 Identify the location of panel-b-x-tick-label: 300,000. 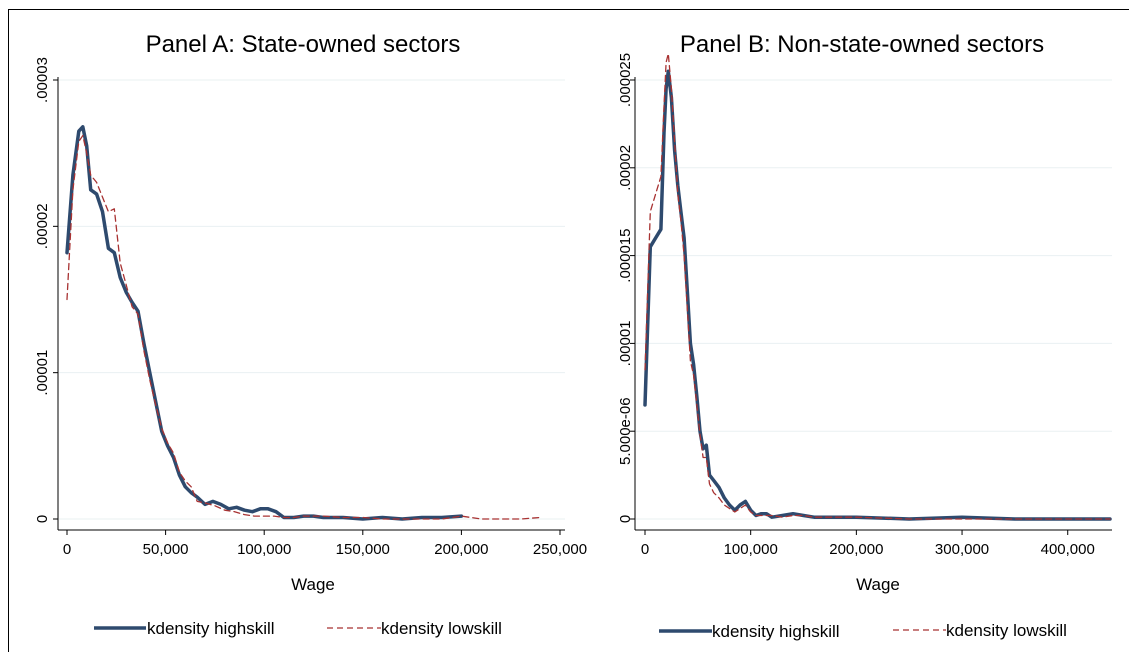
(962, 549).